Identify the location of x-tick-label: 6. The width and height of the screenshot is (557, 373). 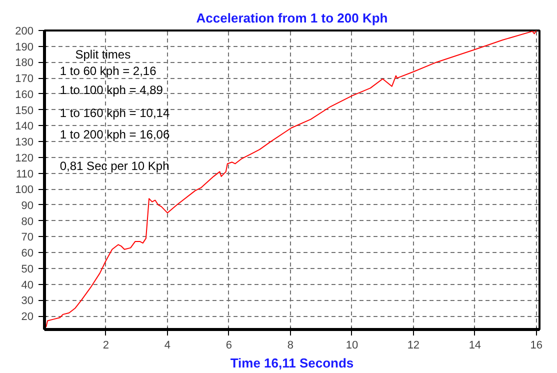
(229, 346).